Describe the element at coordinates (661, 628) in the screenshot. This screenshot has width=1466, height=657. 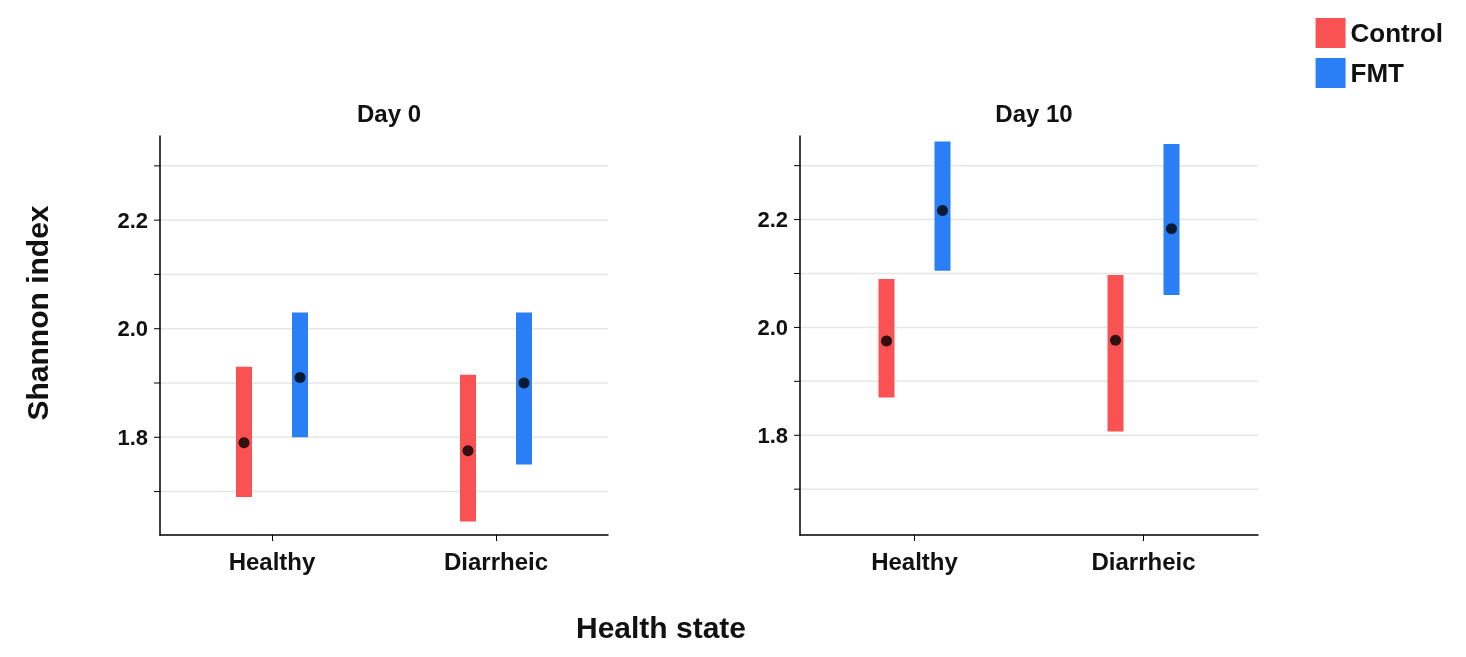
I see `x-axis-title: Health state` at that location.